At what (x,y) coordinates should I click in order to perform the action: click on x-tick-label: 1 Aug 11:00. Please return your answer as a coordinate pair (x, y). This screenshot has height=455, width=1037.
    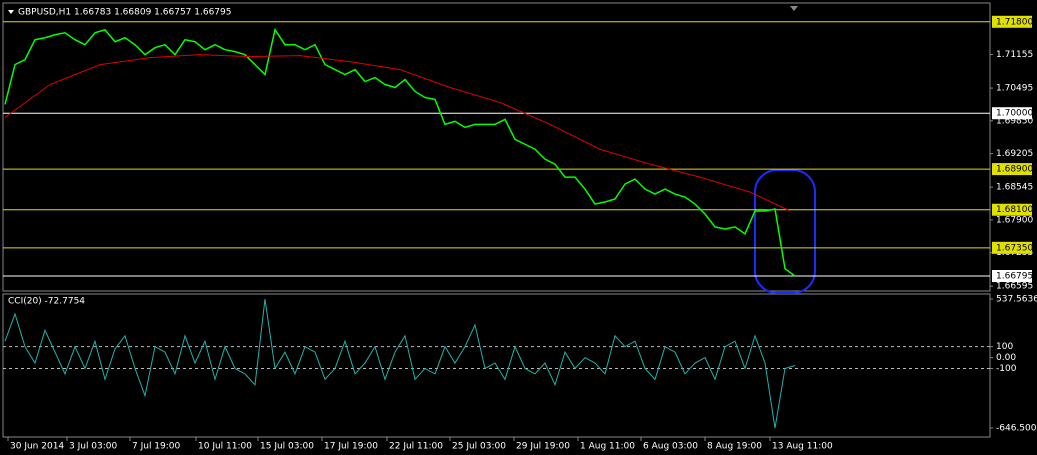
    Looking at the image, I should click on (607, 447).